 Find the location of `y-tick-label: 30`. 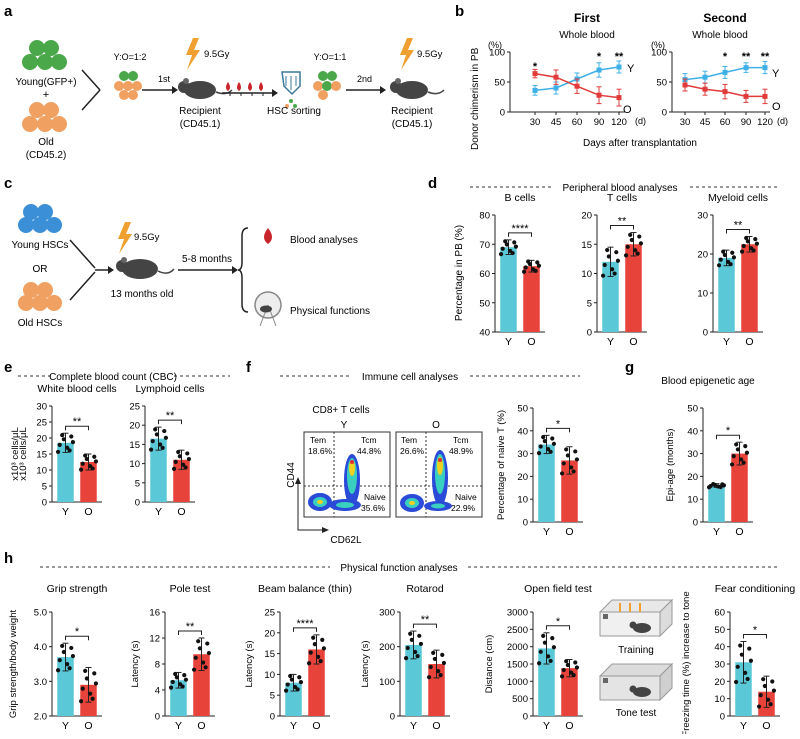

y-tick-label: 30 is located at coordinates (522, 454).